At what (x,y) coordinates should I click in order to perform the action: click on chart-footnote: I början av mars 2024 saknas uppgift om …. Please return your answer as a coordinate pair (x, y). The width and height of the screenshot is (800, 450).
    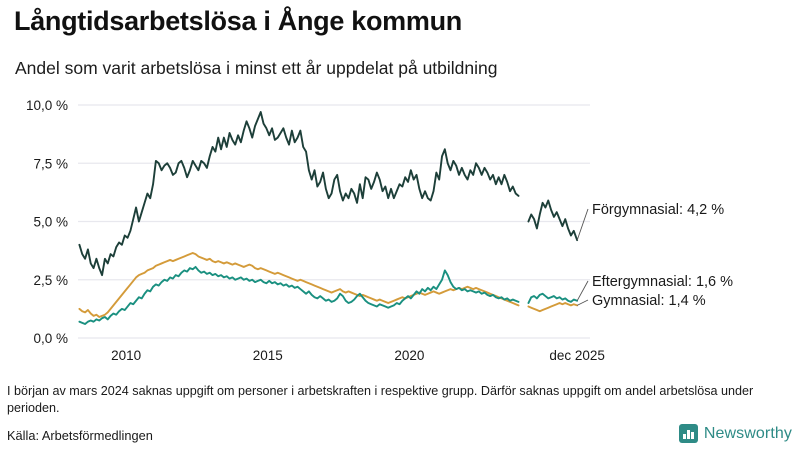
    Looking at the image, I should click on (380, 399).